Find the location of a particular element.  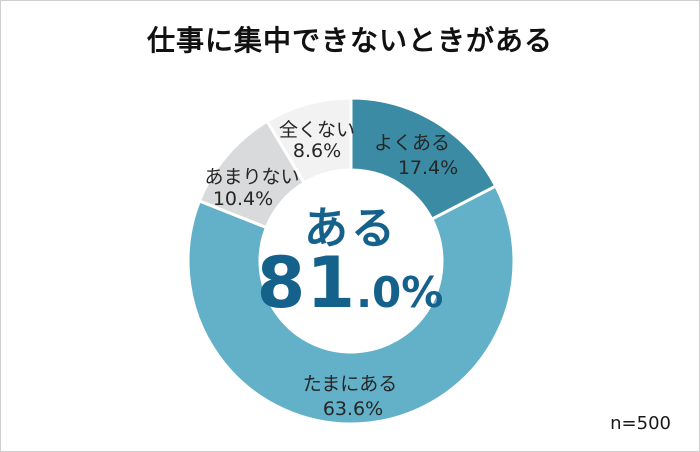

segment-label-often: よくある is located at coordinates (412, 143).